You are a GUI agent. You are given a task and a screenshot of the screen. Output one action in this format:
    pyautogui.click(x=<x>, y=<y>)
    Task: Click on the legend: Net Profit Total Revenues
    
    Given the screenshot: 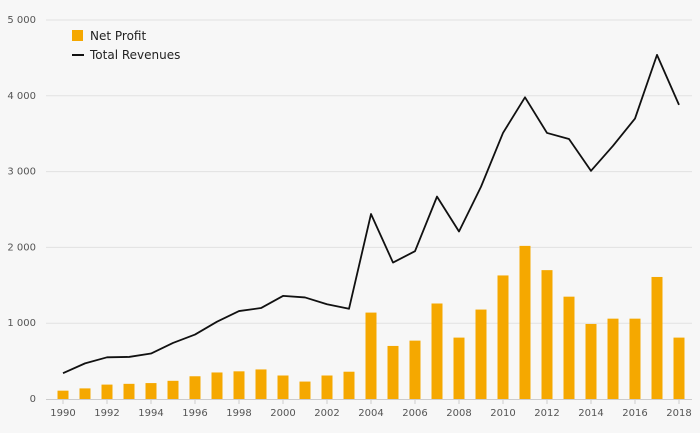 What is the action you would take?
    pyautogui.click(x=126, y=45)
    